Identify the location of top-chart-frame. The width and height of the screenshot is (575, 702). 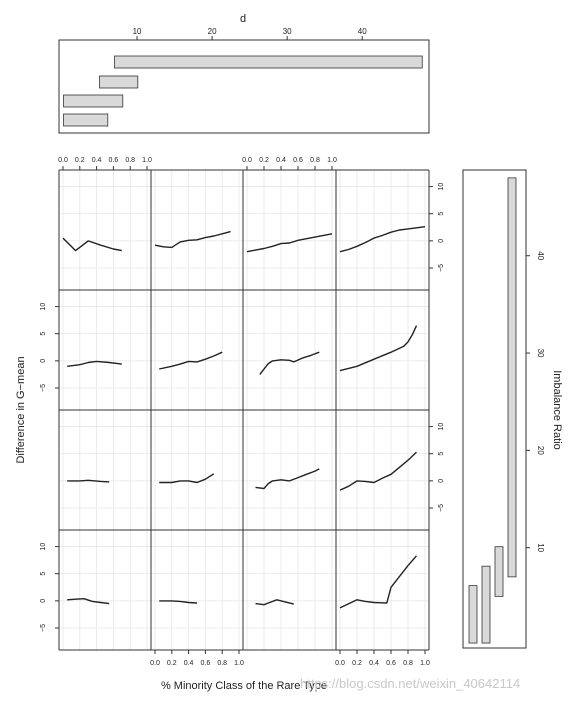
(244, 86).